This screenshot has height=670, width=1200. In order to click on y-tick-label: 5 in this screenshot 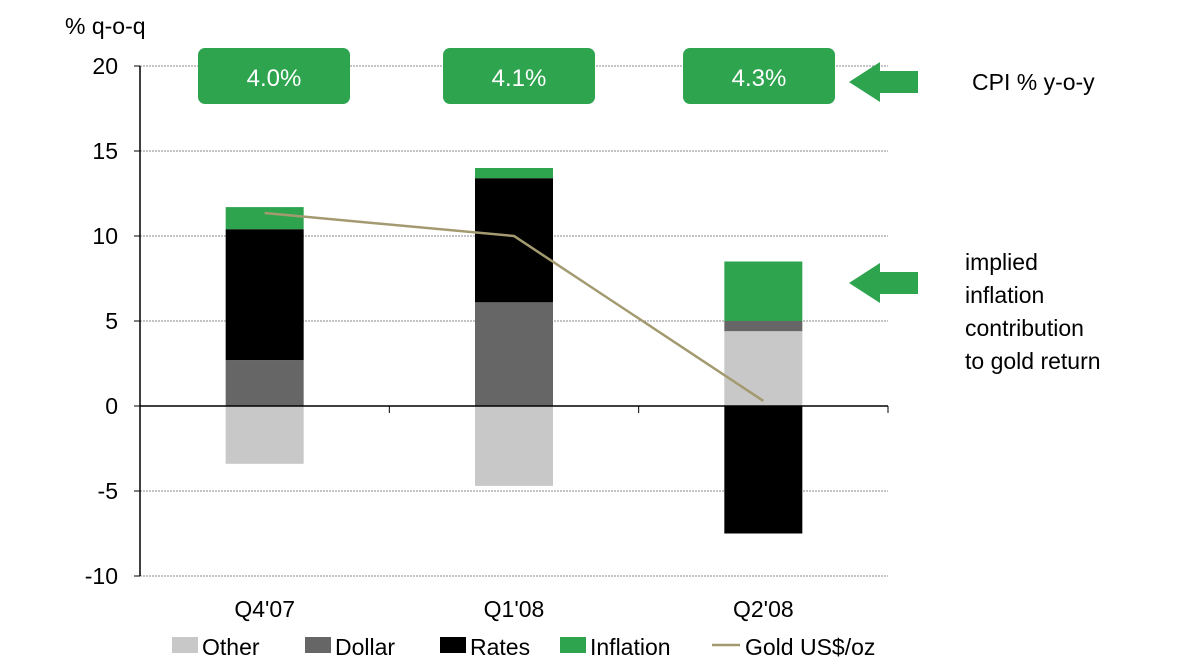, I will do `click(111, 321)`.